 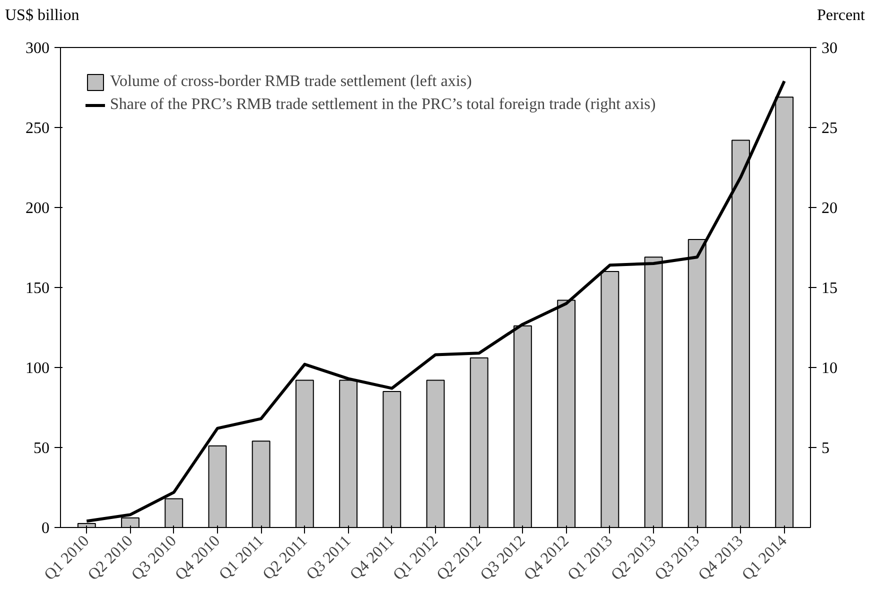 I want to click on y-tick-label: 200, so click(x=38, y=208).